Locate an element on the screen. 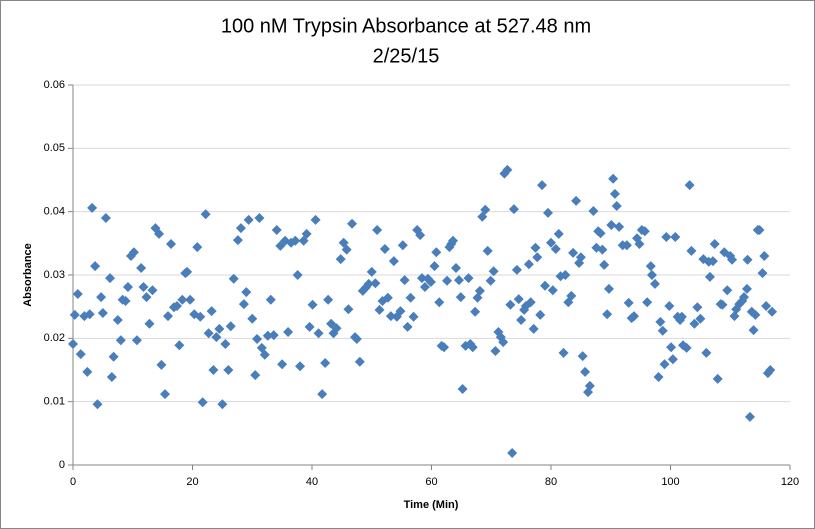 The image size is (815, 529). y-tick-label: 0.02 is located at coordinates (54, 338).